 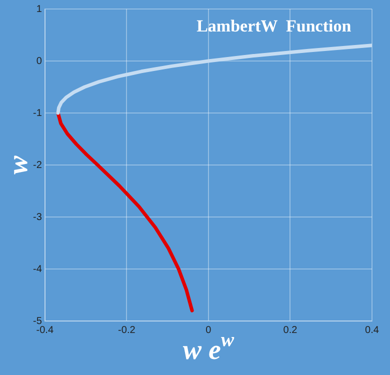 What do you see at coordinates (39, 9) in the screenshot?
I see `y-tick-label: 1` at bounding box center [39, 9].